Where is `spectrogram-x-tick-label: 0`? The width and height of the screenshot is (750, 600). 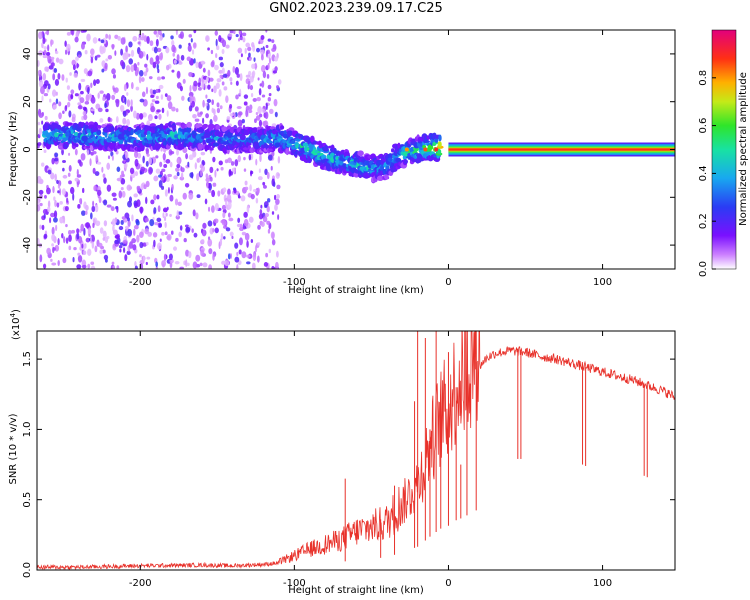
spectrogram-x-tick-label: 0 is located at coordinates (448, 282).